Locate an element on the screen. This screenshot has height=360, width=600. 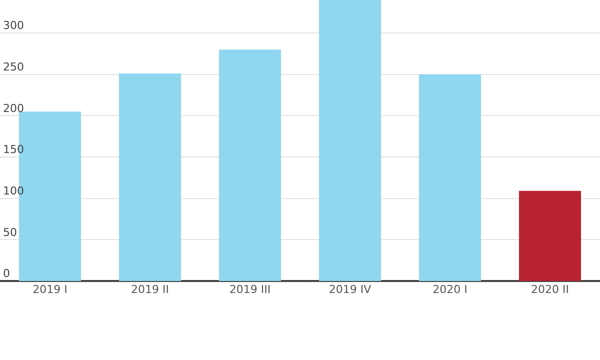
x-tick-label: 2020 II is located at coordinates (550, 289).